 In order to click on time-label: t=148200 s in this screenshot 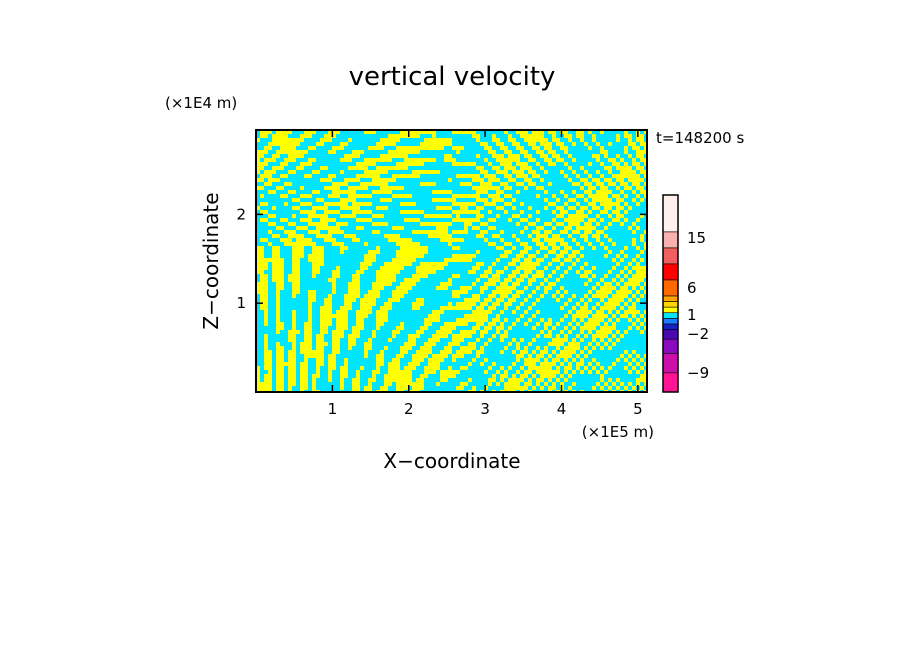, I will do `click(700, 138)`.